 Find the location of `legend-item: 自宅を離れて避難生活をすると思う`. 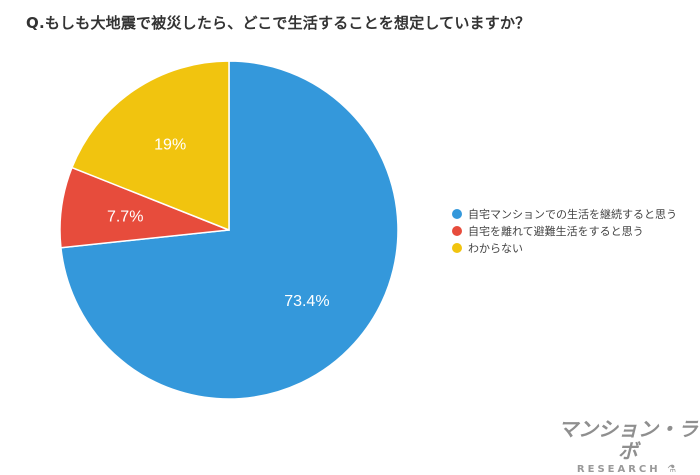

legend-item: 自宅を離れて避難生活をすると思う is located at coordinates (564, 230).